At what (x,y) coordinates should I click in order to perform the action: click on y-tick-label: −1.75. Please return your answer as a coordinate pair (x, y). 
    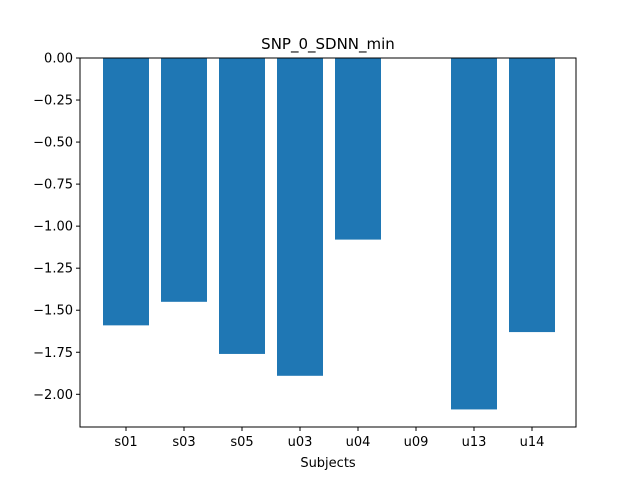
    Looking at the image, I should click on (53, 353).